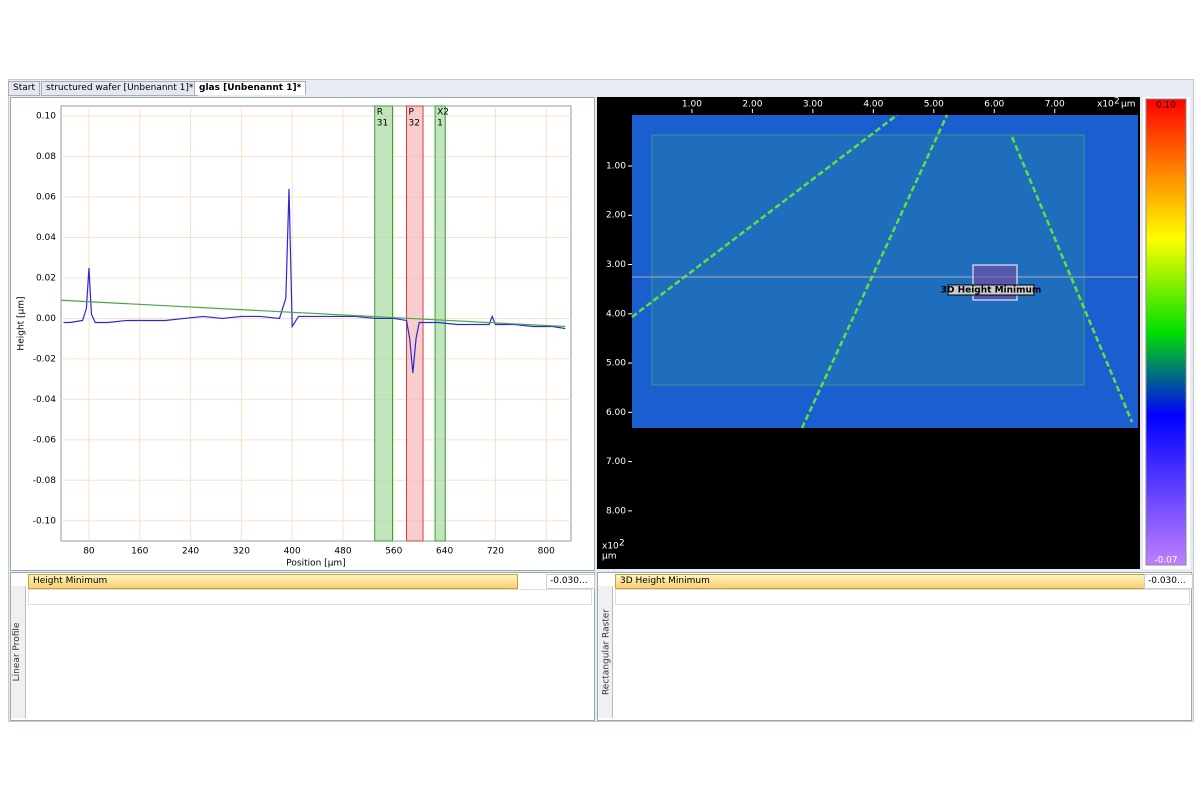  What do you see at coordinates (412, 113) in the screenshot?
I see `cursor-label: P` at bounding box center [412, 113].